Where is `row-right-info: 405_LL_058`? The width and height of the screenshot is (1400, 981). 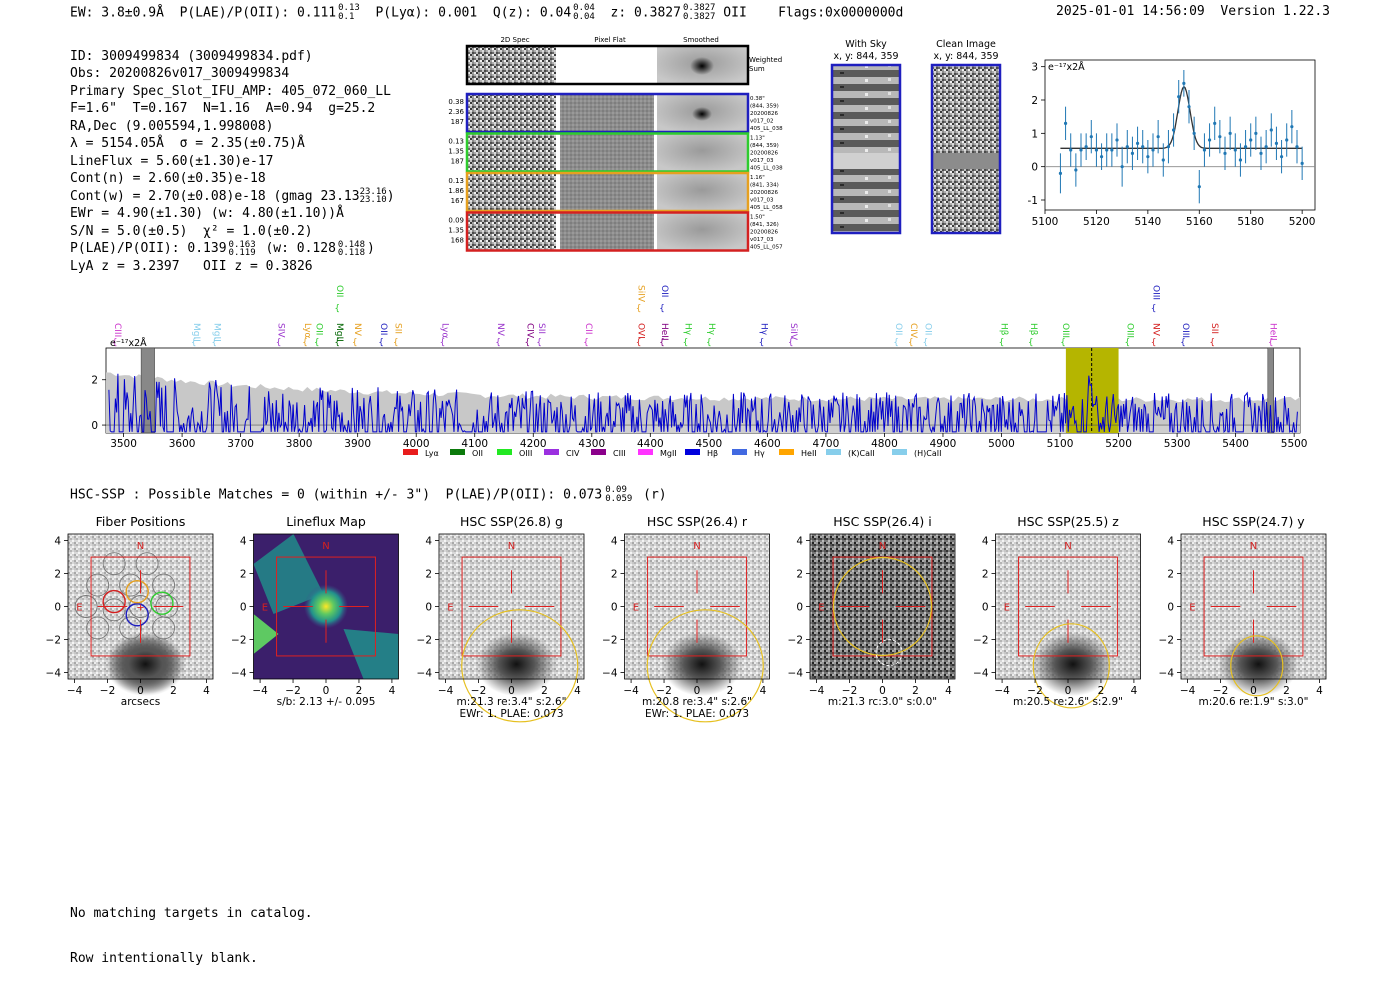 row-right-info: 405_LL_058 is located at coordinates (766, 208).